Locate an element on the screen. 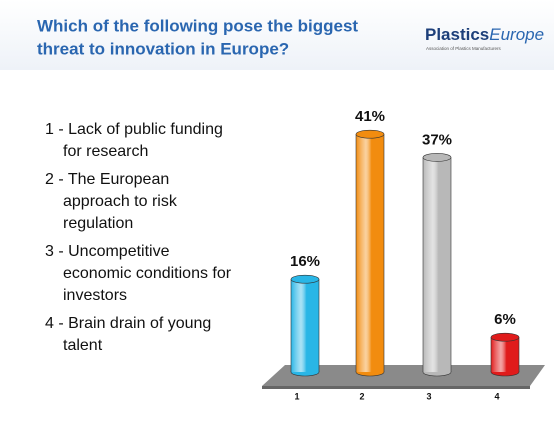 The width and height of the screenshot is (554, 421). logo: PlasticsEurope is located at coordinates (484, 34).